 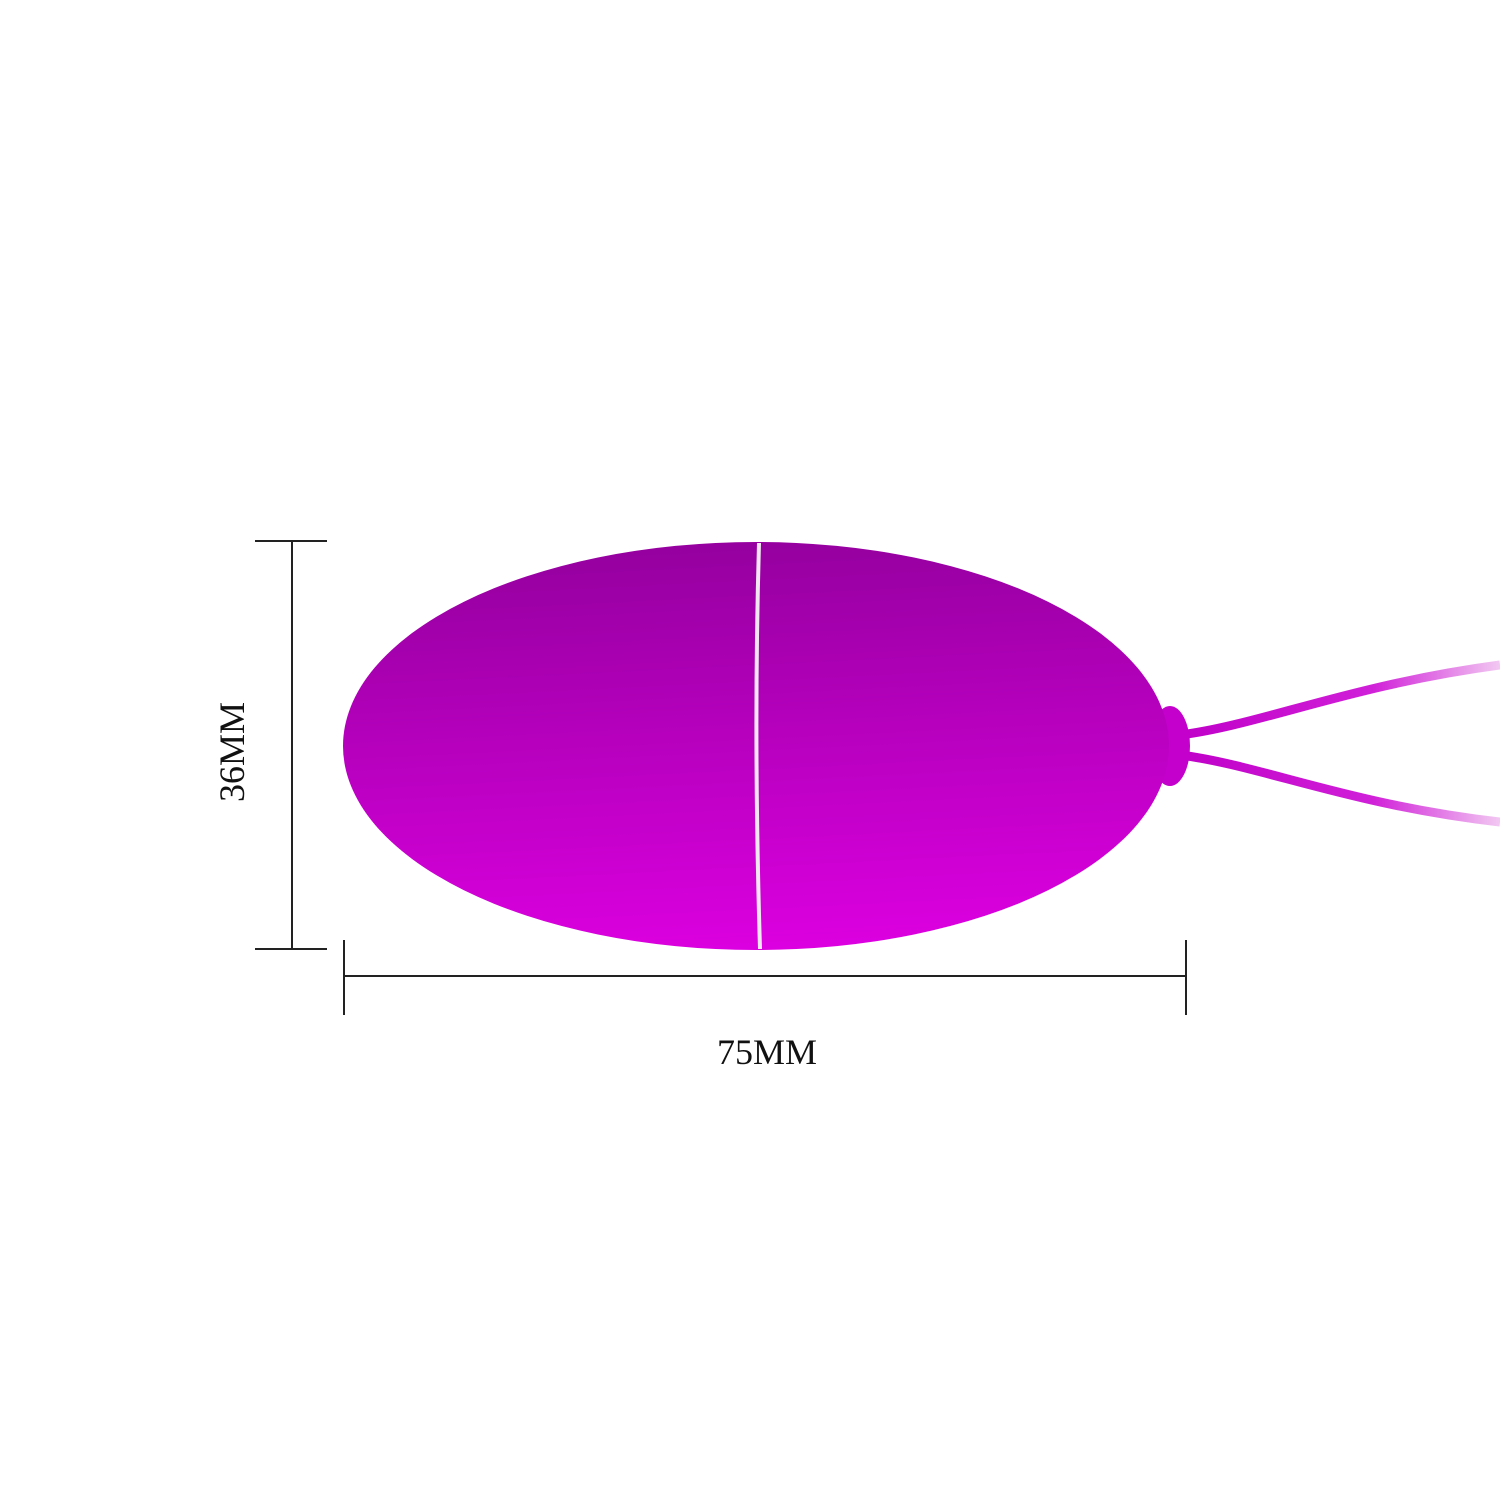 I want to click on width-label: 75MM, so click(x=767, y=1052).